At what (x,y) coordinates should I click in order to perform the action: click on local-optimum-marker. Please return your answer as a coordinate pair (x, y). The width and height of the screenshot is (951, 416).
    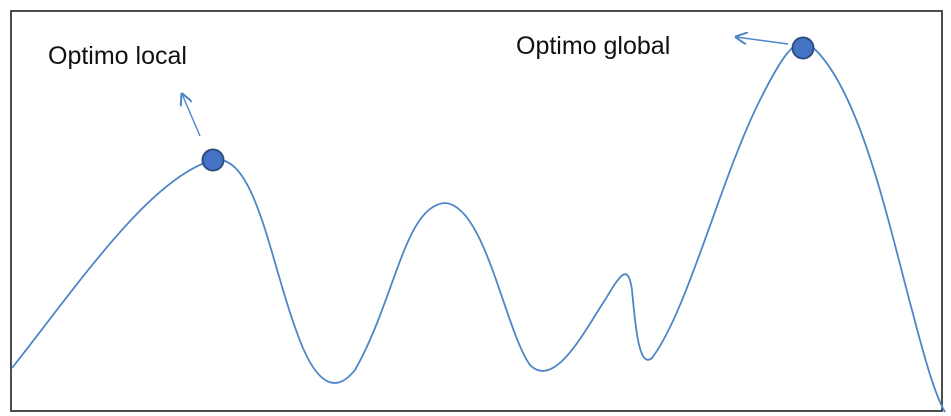
    Looking at the image, I should click on (213, 160).